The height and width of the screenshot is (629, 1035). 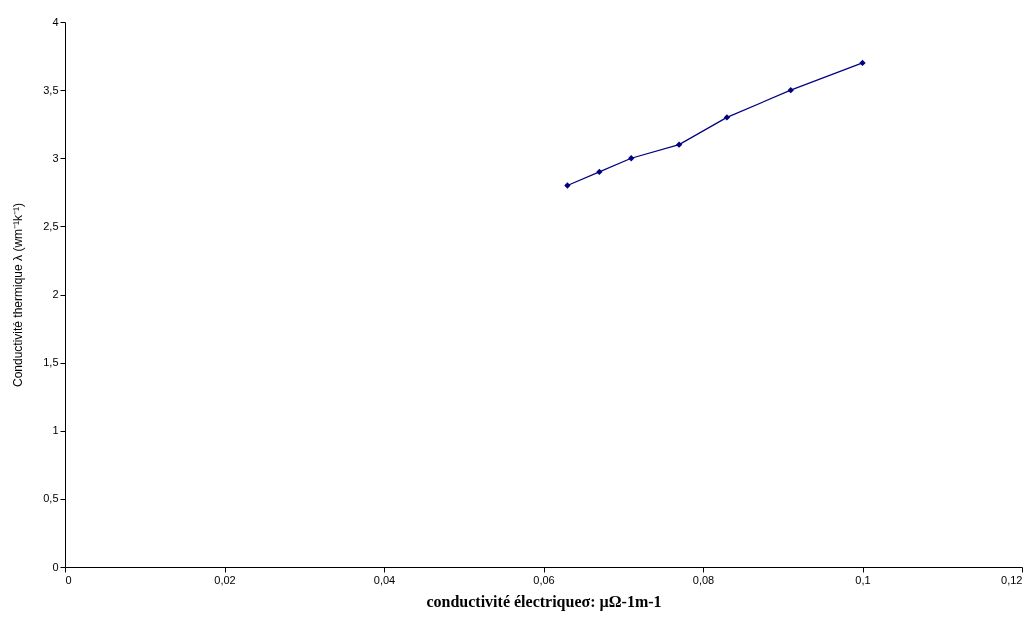 What do you see at coordinates (55, 294) in the screenshot?
I see `y-tick-label: 2` at bounding box center [55, 294].